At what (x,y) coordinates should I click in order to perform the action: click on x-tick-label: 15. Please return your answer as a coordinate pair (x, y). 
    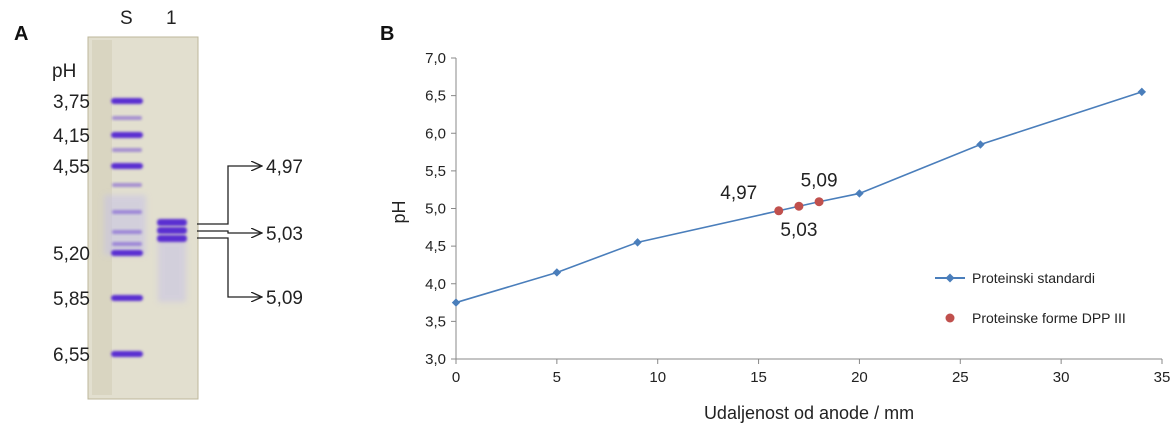
    Looking at the image, I should click on (758, 377).